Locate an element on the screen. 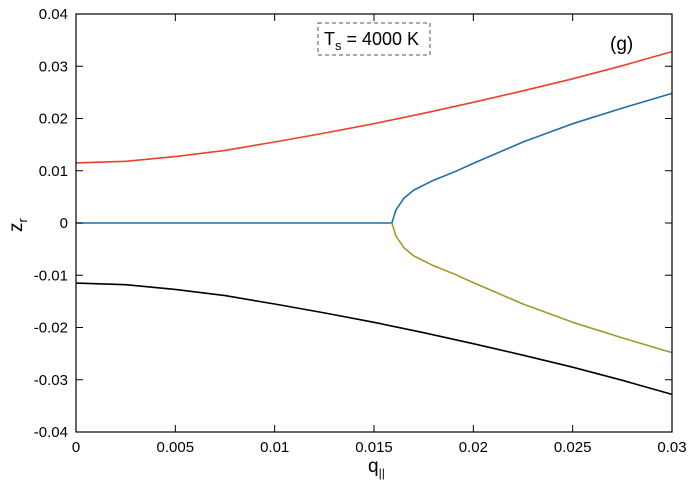 The image size is (698, 488). x-tick-label: 0.01 is located at coordinates (274, 447).